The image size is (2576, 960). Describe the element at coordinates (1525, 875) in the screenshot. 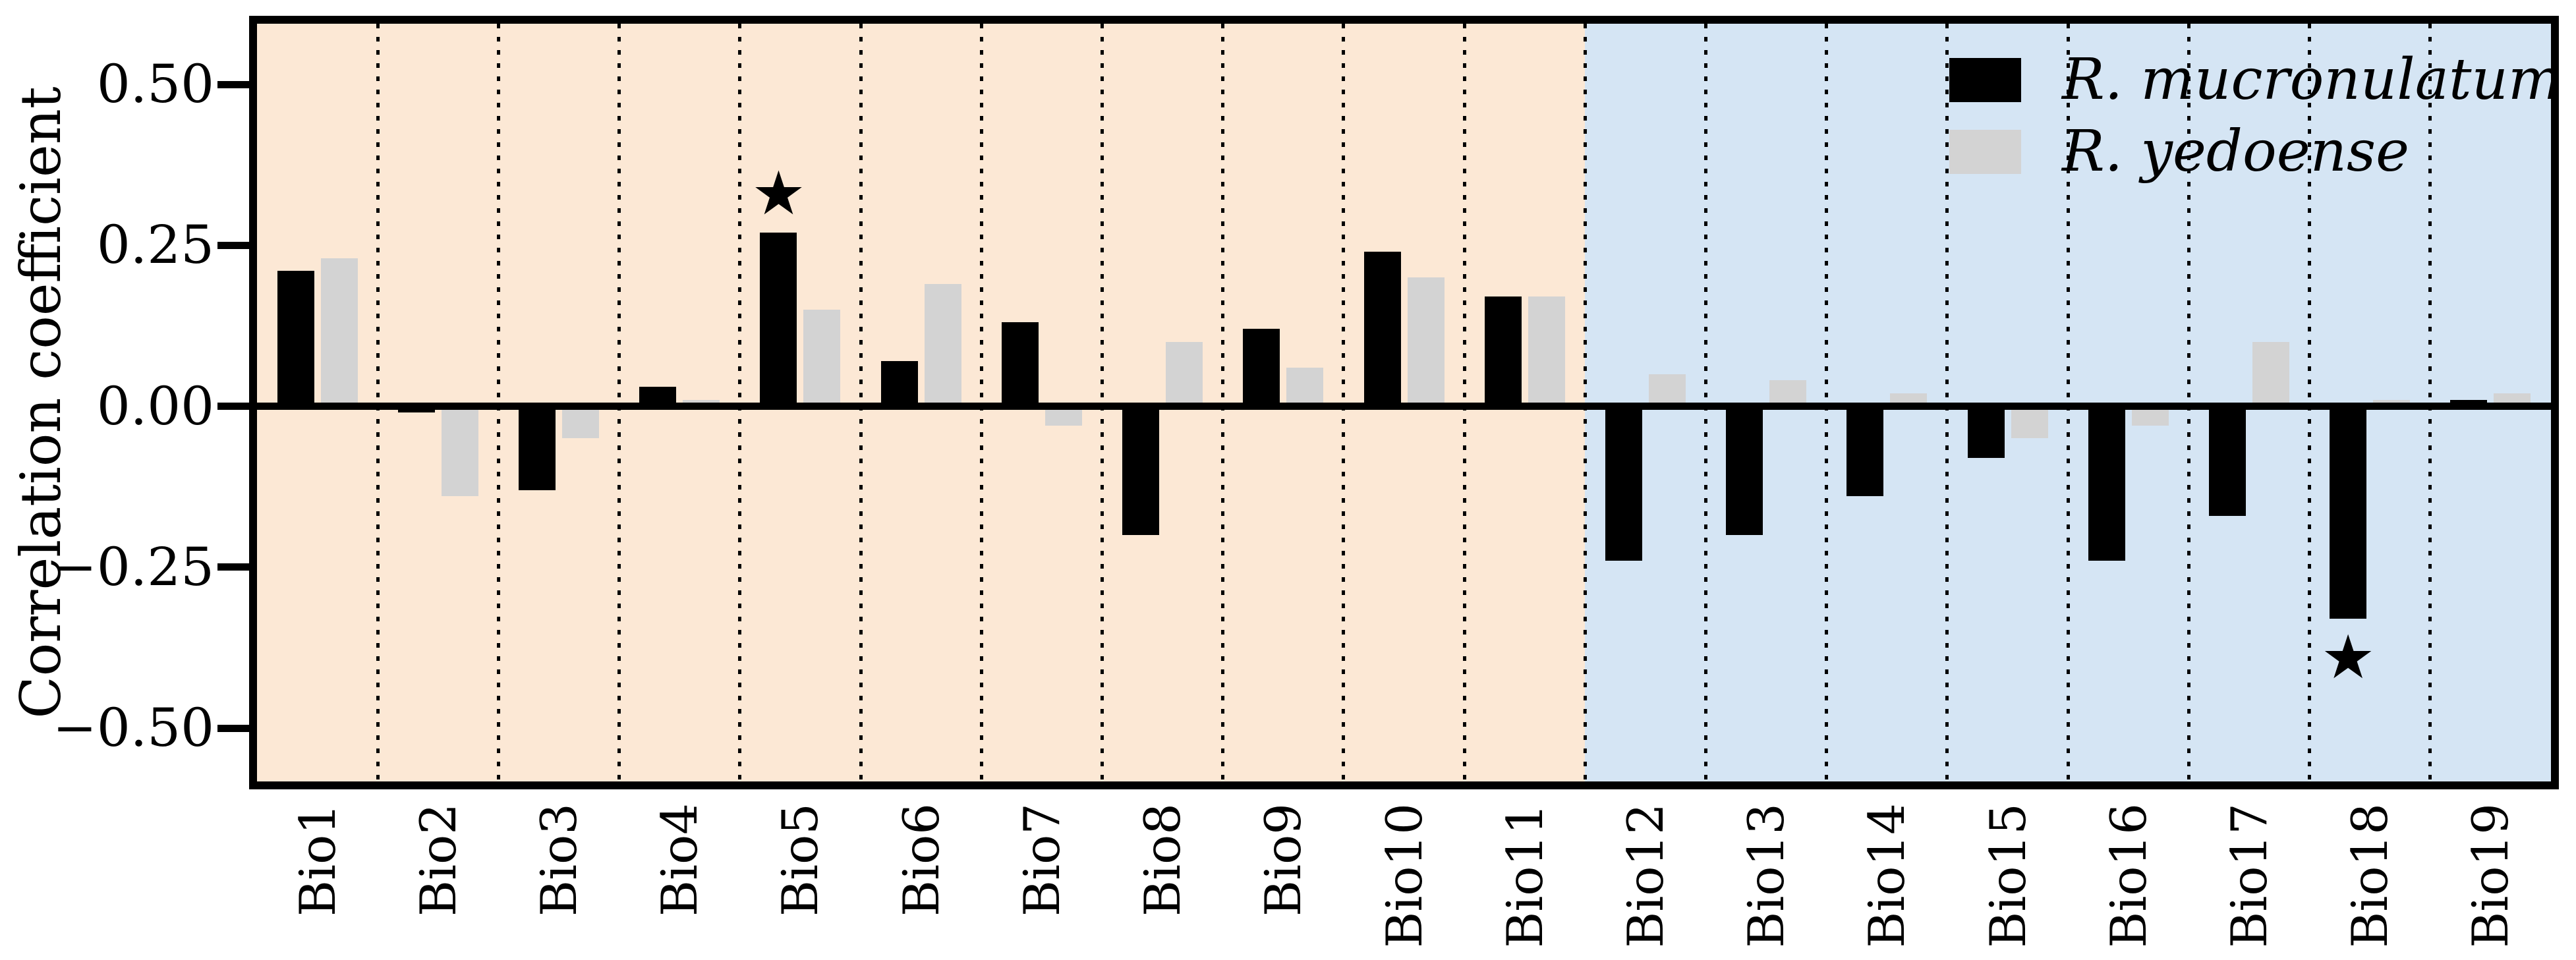

I see `x-tick-label-bio11: Bio11` at that location.